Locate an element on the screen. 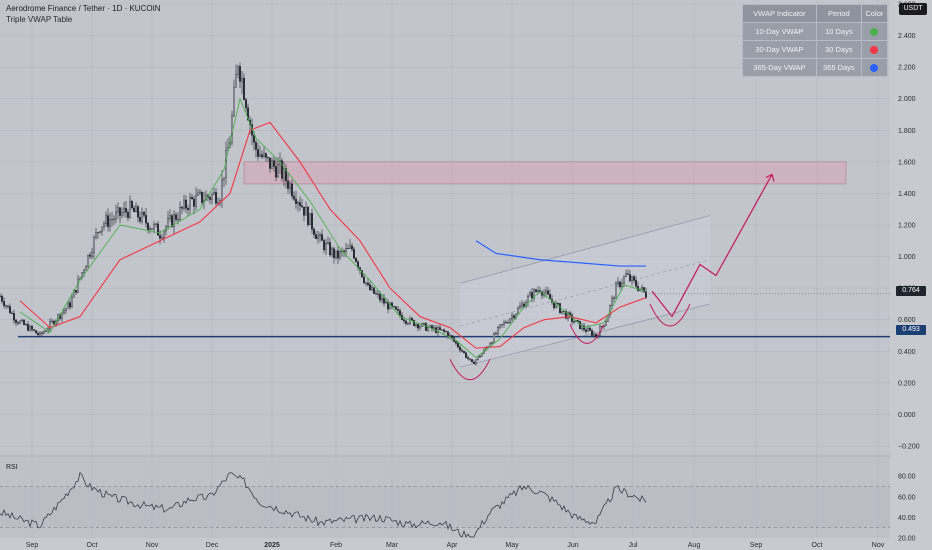 The image size is (932, 550). support-price-tag: 0.493 is located at coordinates (911, 330).